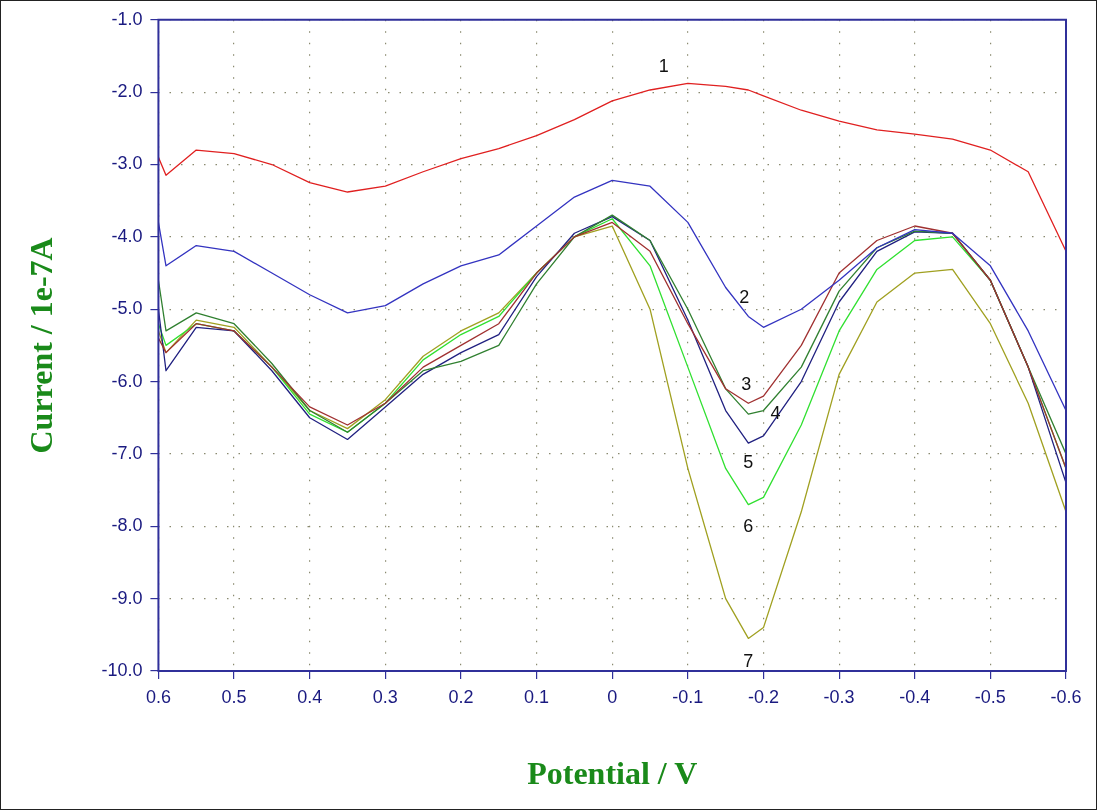  Describe the element at coordinates (915, 696) in the screenshot. I see `x-tick-label: -0.4` at that location.